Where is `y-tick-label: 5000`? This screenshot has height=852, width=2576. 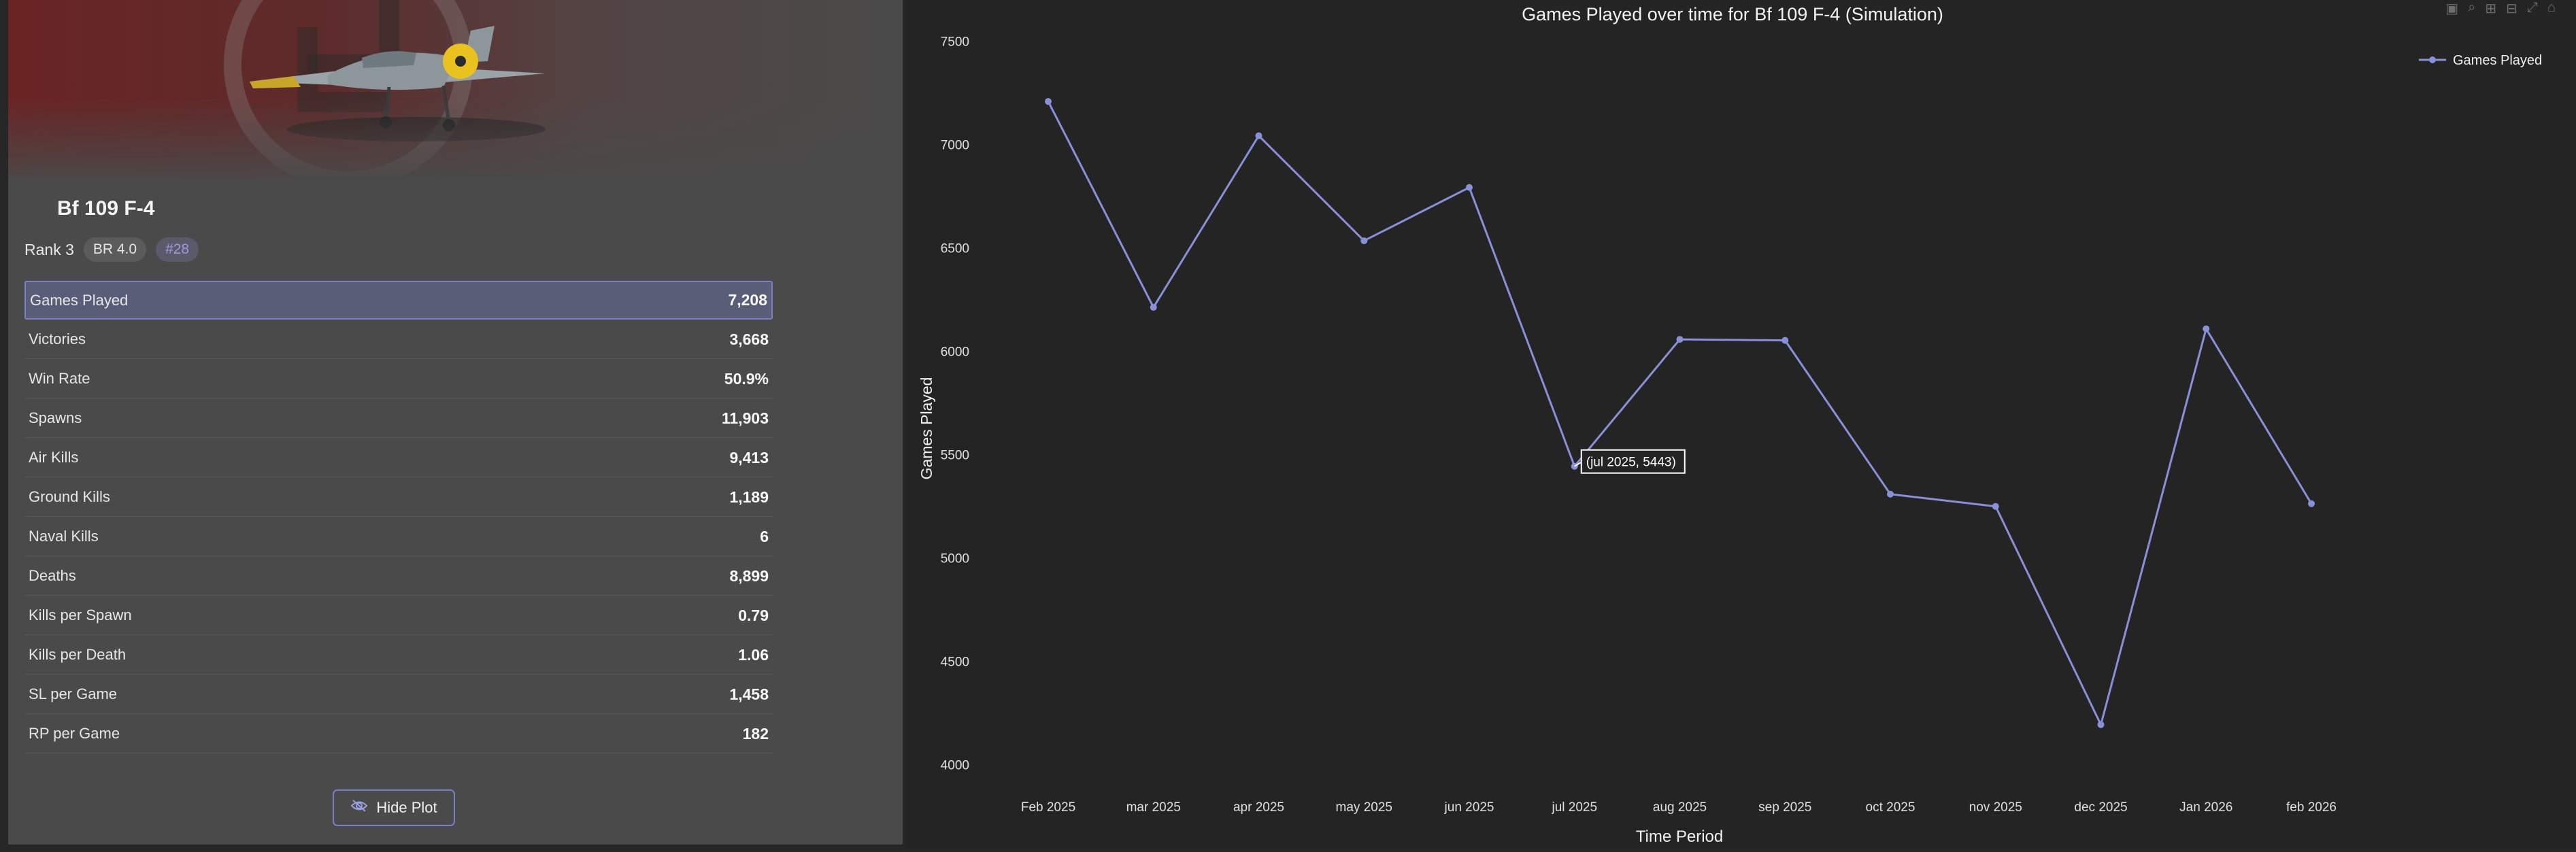
y-tick-label: 5000 is located at coordinates (955, 559).